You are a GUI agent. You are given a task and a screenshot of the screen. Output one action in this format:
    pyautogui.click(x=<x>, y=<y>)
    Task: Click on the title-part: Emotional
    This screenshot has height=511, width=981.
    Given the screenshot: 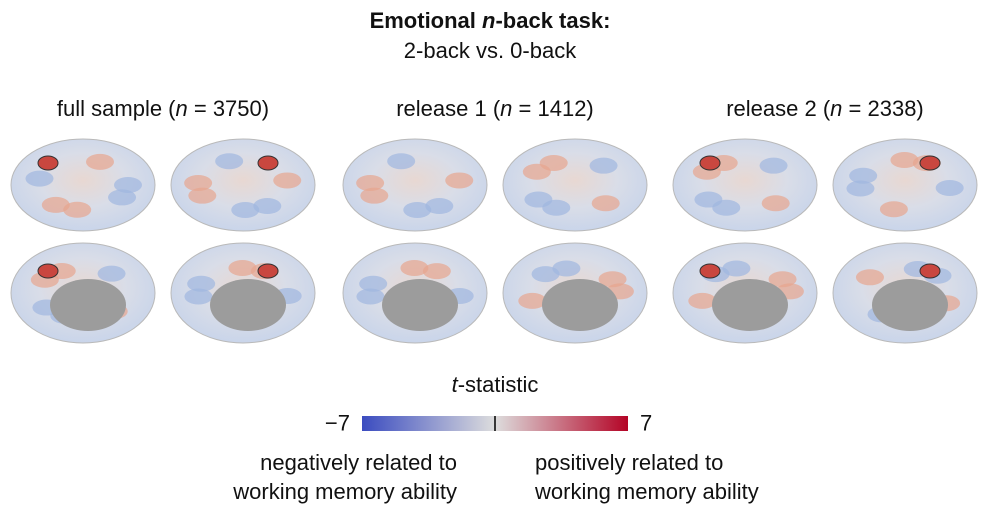 What is the action you would take?
    pyautogui.click(x=426, y=20)
    